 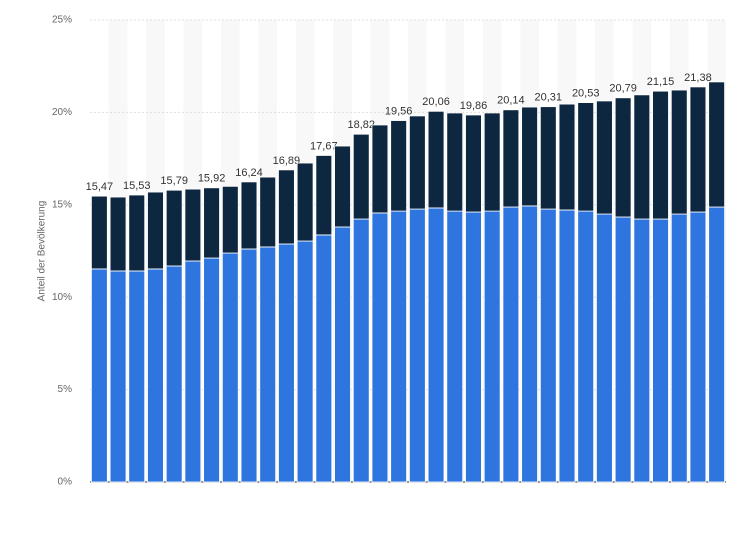 What do you see at coordinates (137, 186) in the screenshot?
I see `data-label: 15,53` at bounding box center [137, 186].